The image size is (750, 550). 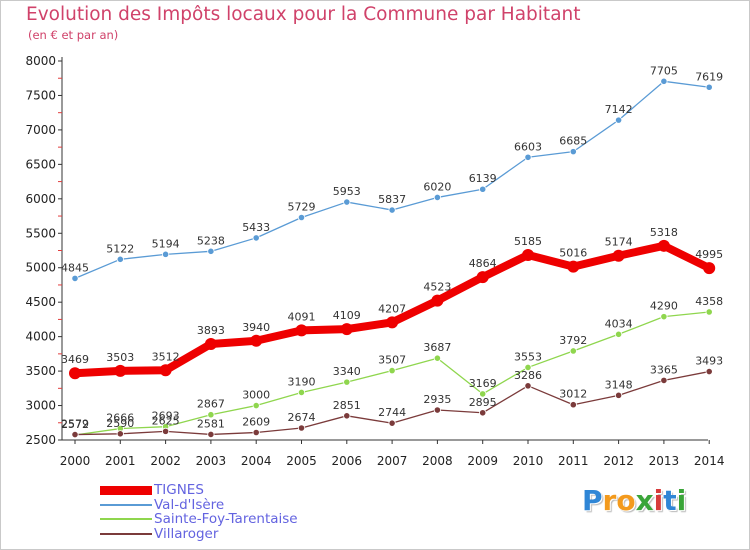 I want to click on data-label-tignes: 4091, so click(x=302, y=316).